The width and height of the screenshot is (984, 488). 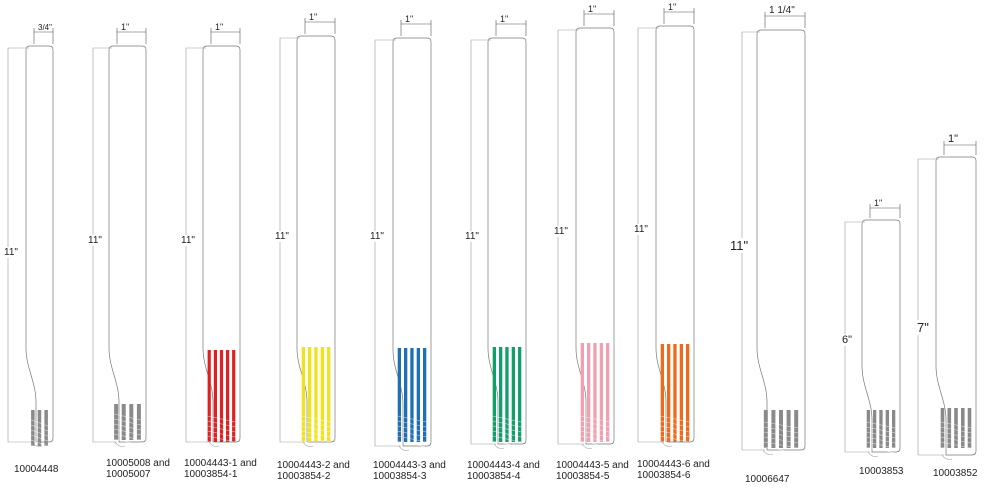 I want to click on part-number-8: 10004443-6 and 10003854-6, so click(x=673, y=470).